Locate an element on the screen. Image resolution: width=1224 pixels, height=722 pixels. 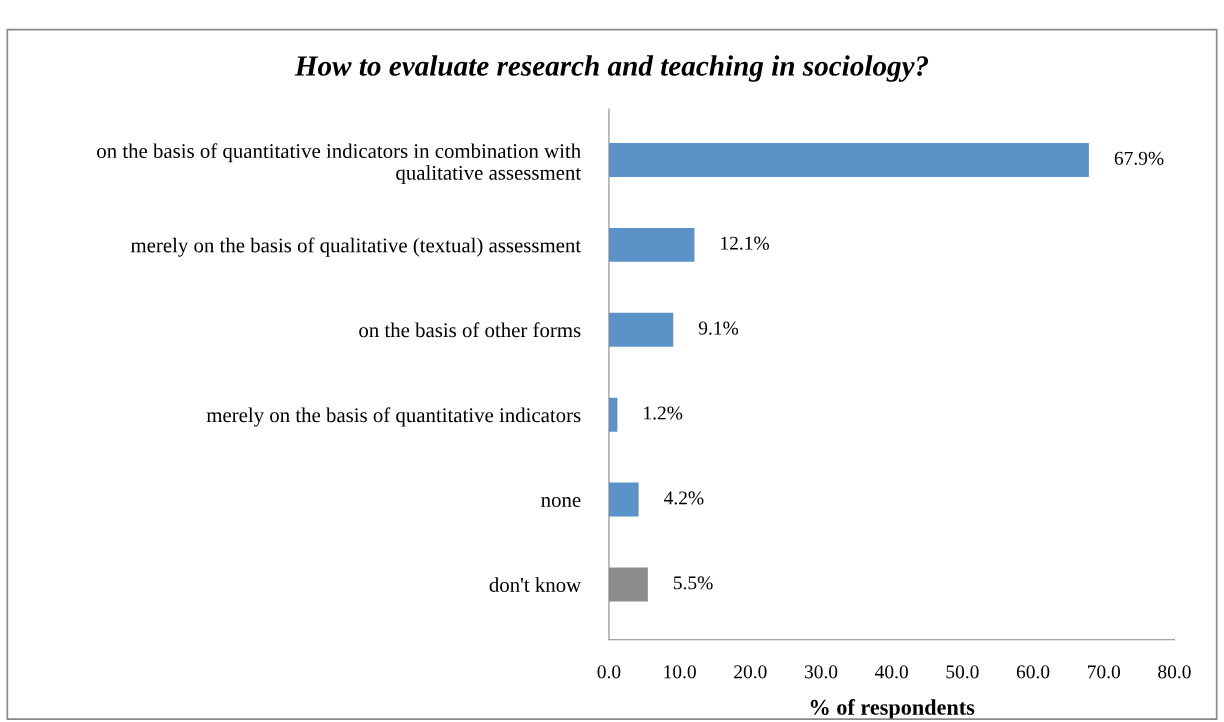
x-tick-label: 70.0 is located at coordinates (1104, 672).